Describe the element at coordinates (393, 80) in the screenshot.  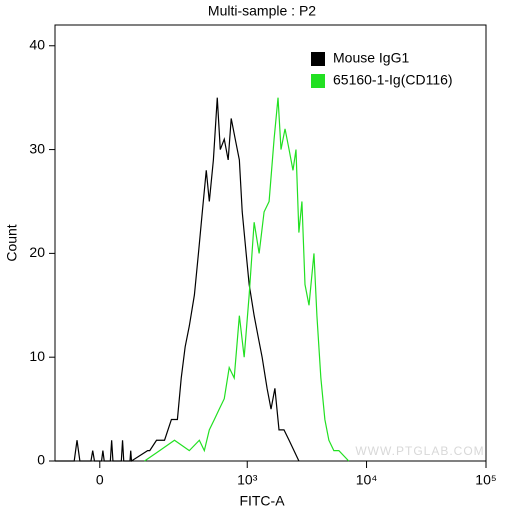
I see `legend-label: 65160-1-Ig(CD116)` at that location.